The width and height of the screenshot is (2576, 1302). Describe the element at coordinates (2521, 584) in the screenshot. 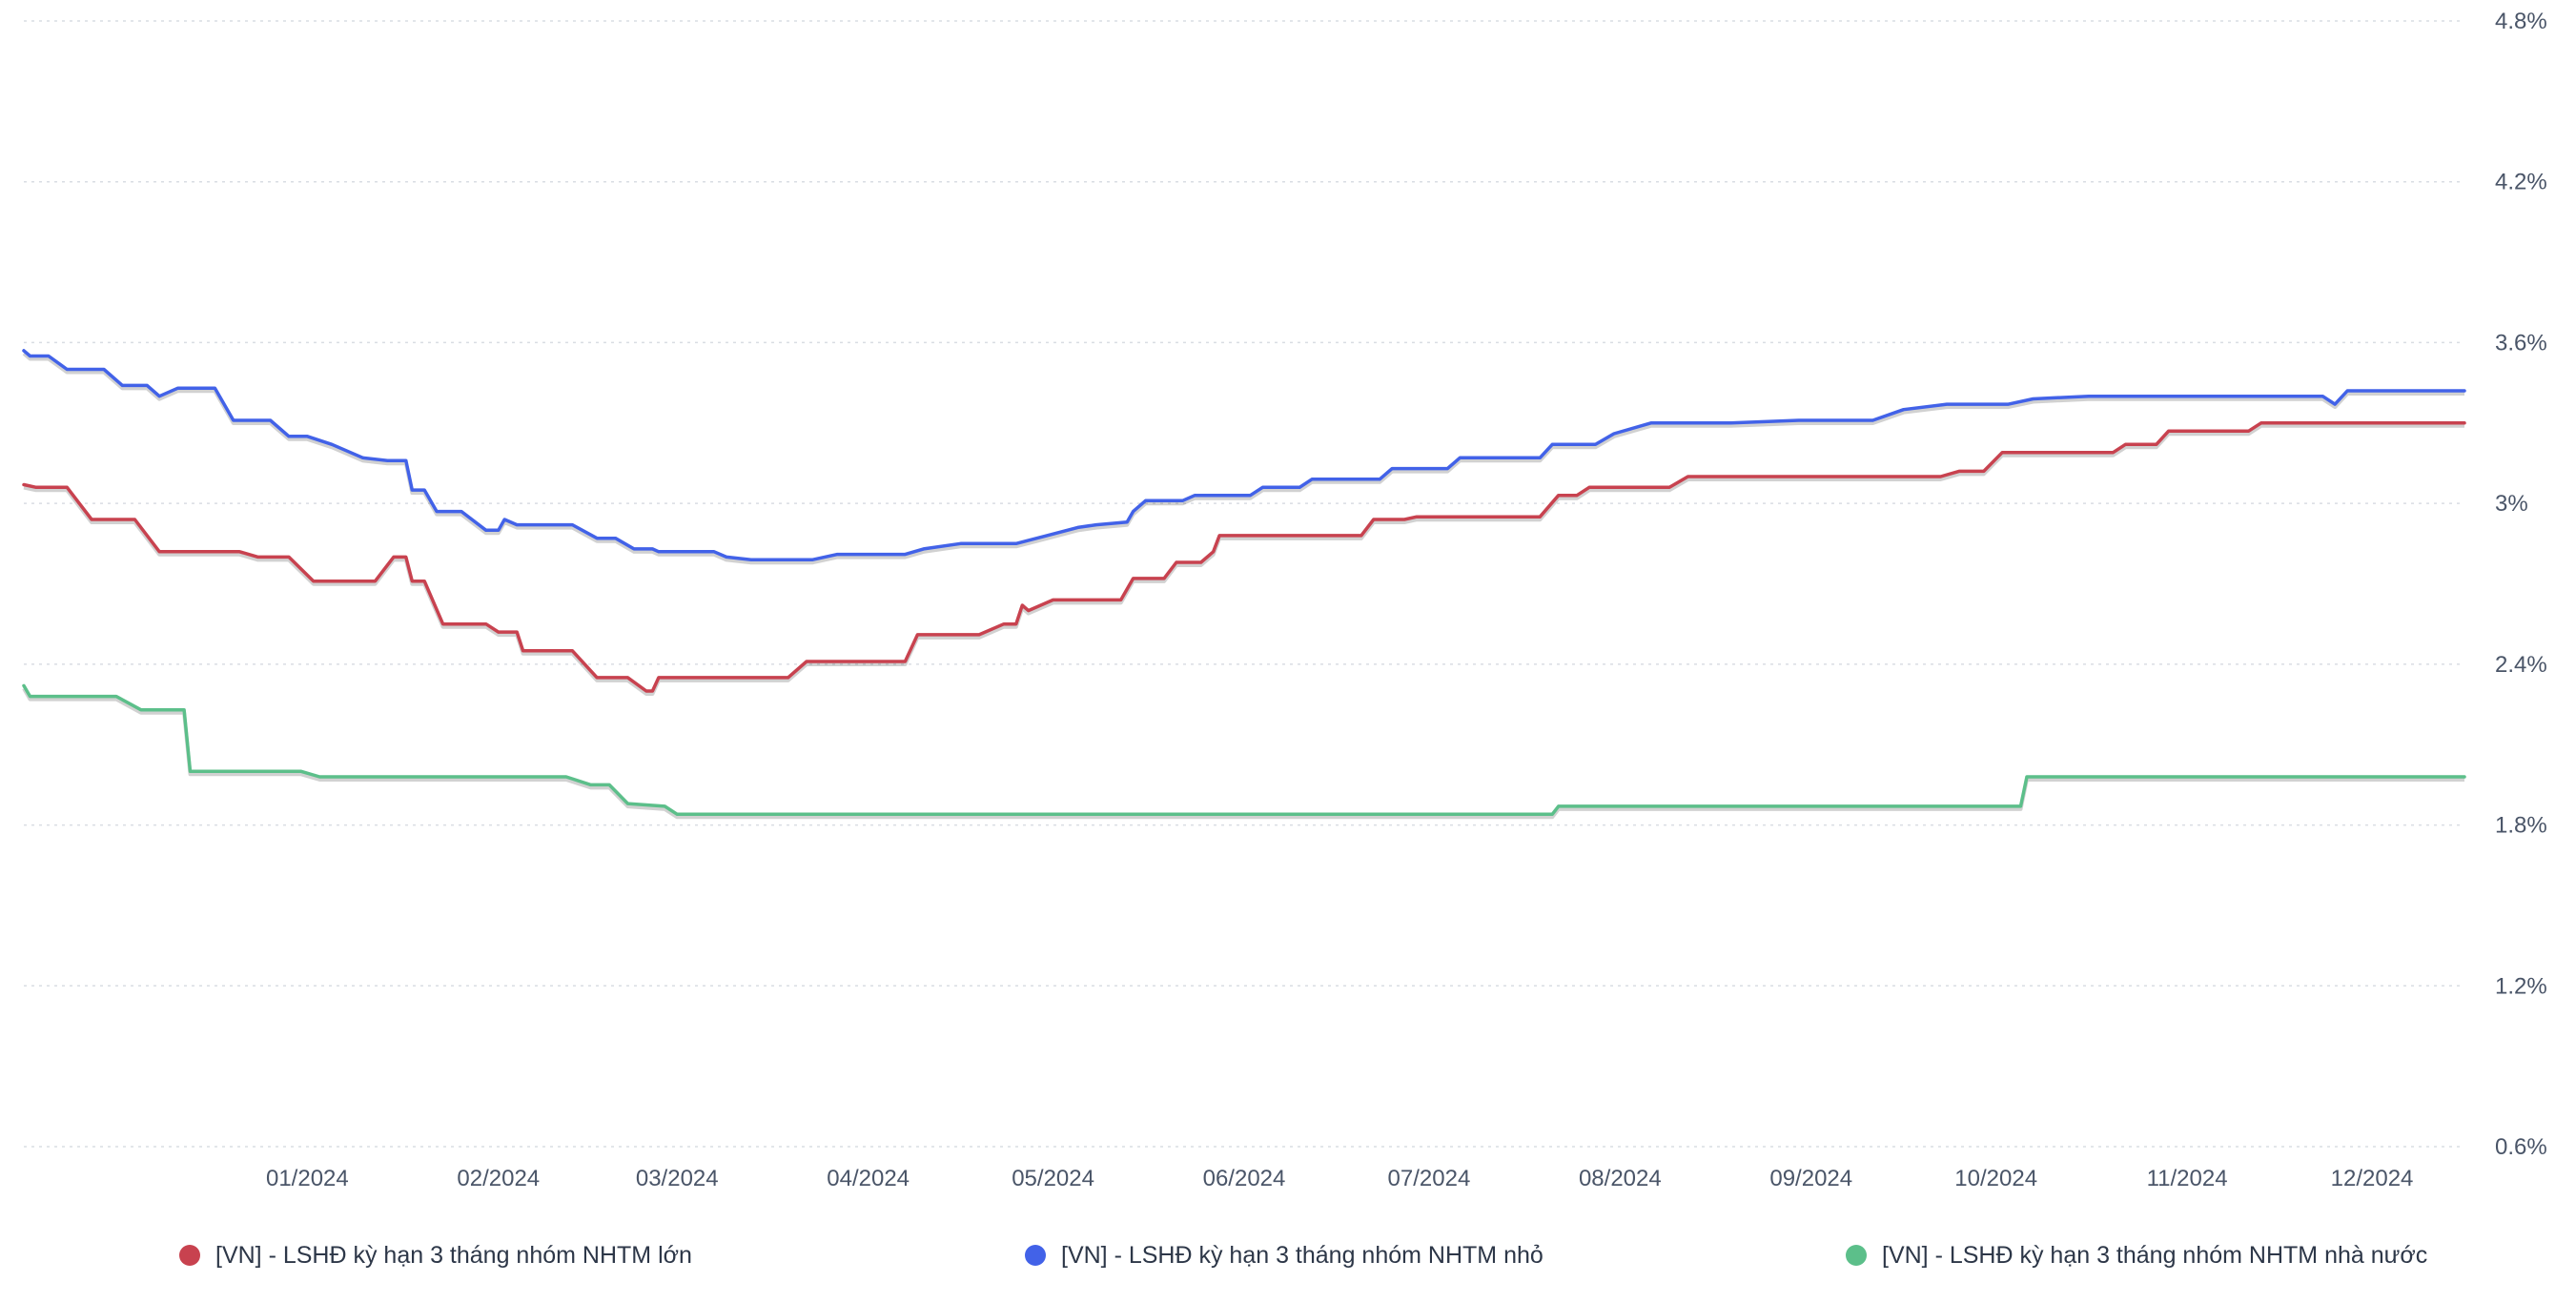

I see `y-axis-labels: 4.8% 4.2% 3.6% 3% 2.4% 1.8% 1.2% 0.6%` at that location.